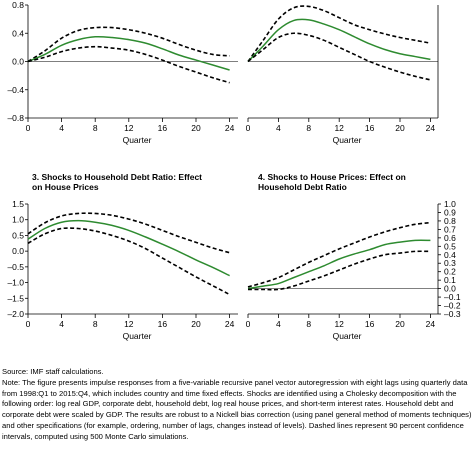 The width and height of the screenshot is (474, 466). I want to click on y-tick-label: –0.1, so click(452, 297).